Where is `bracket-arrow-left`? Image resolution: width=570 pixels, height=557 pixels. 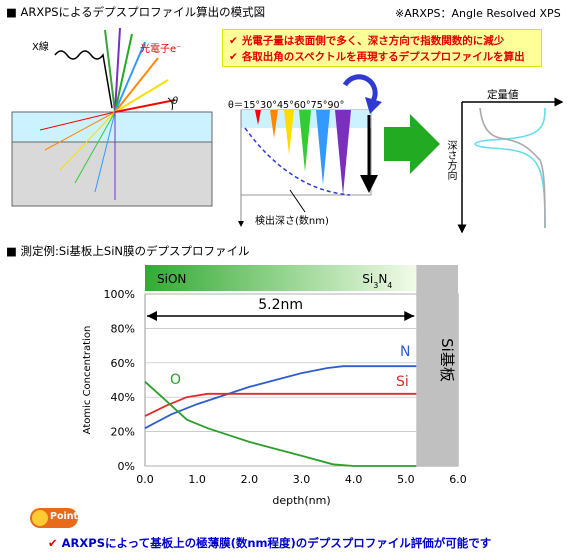
bracket-arrow-left is located at coordinates (152, 316).